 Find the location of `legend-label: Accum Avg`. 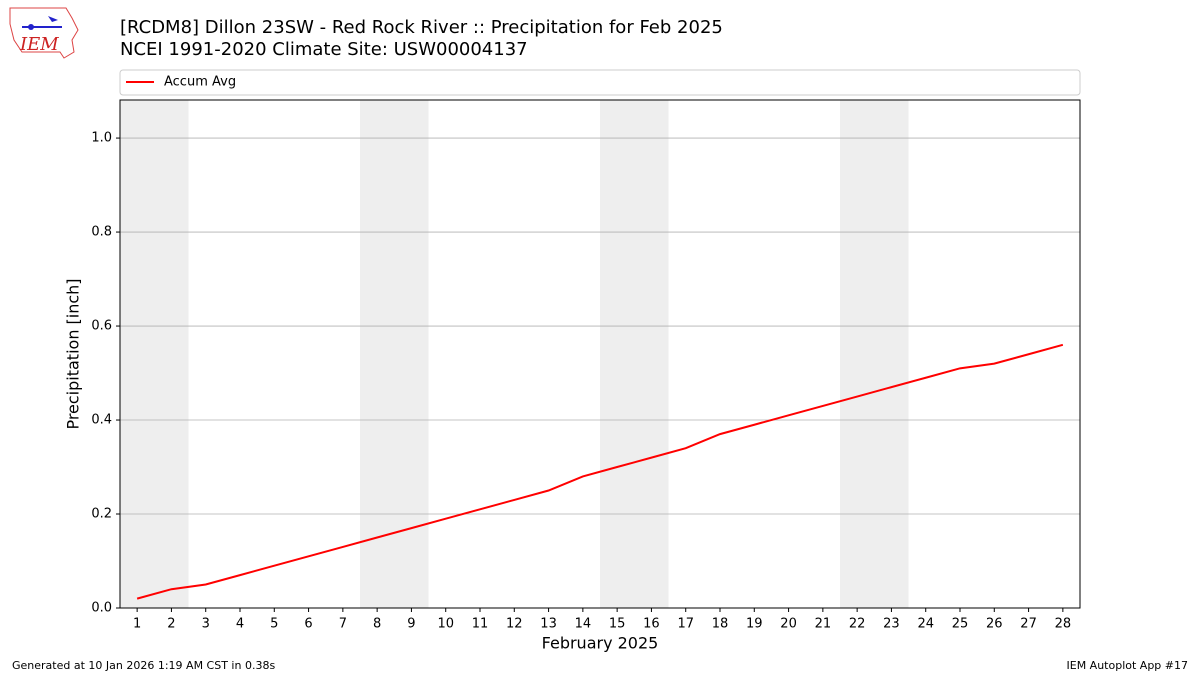

legend-label: Accum Avg is located at coordinates (200, 82).